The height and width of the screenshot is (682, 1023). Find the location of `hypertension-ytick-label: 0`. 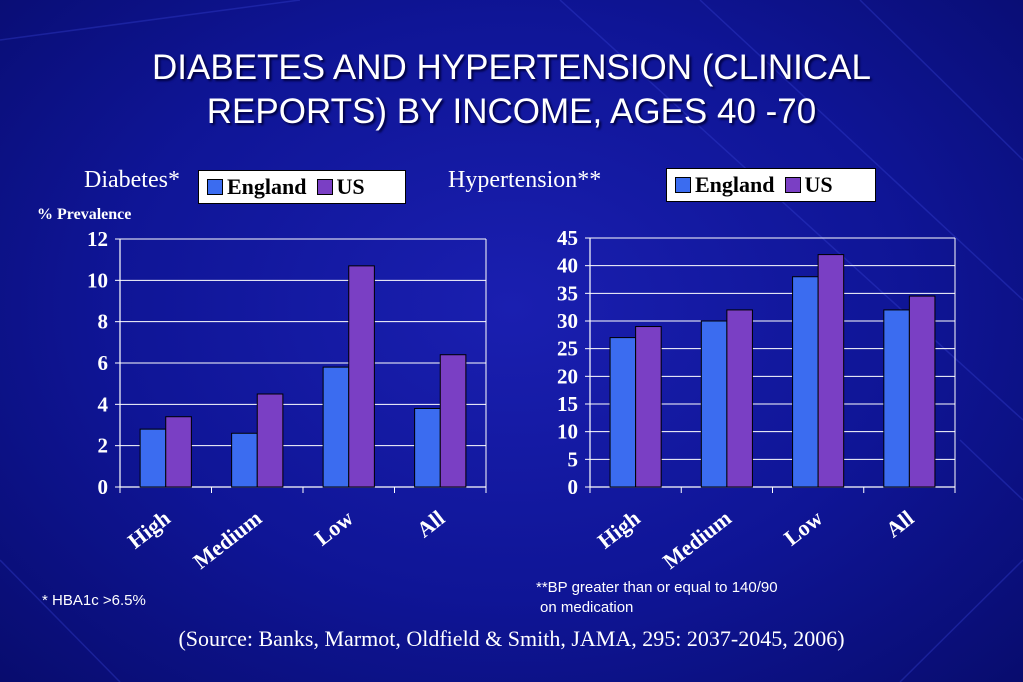

hypertension-ytick-label: 0 is located at coordinates (573, 487).